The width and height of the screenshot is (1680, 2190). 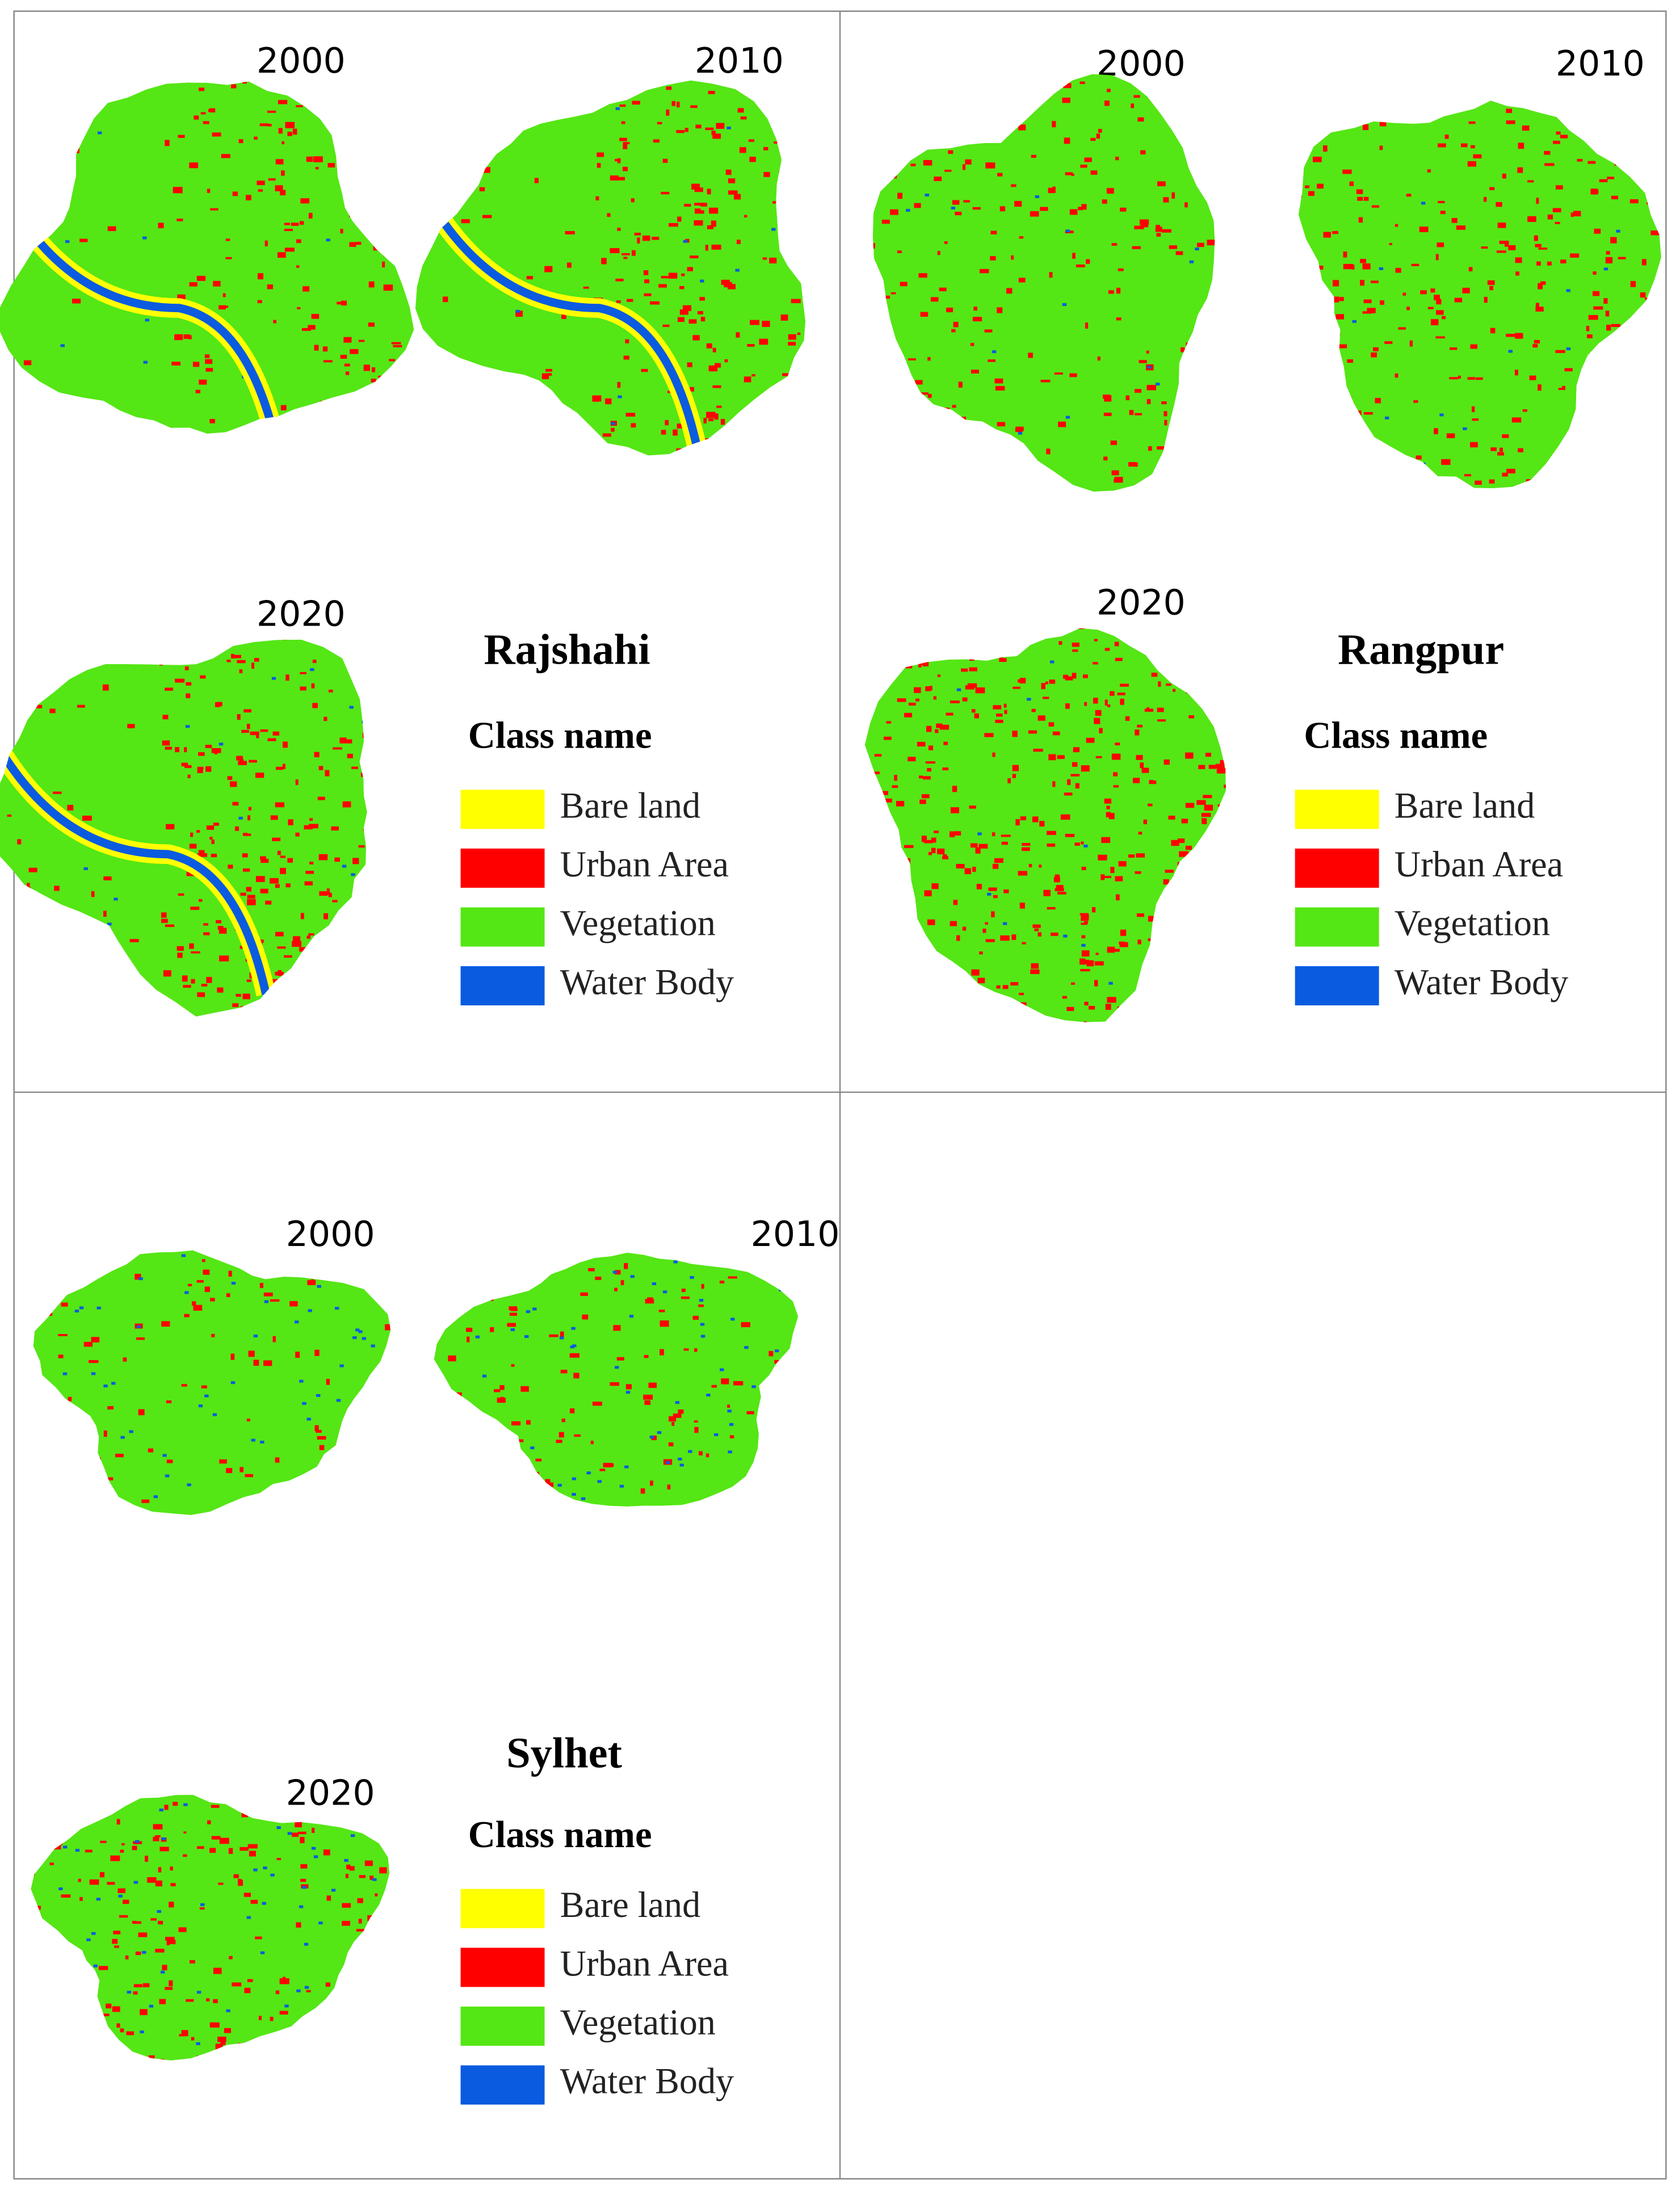 I want to click on legend-label: Water Body, so click(x=1481, y=982).